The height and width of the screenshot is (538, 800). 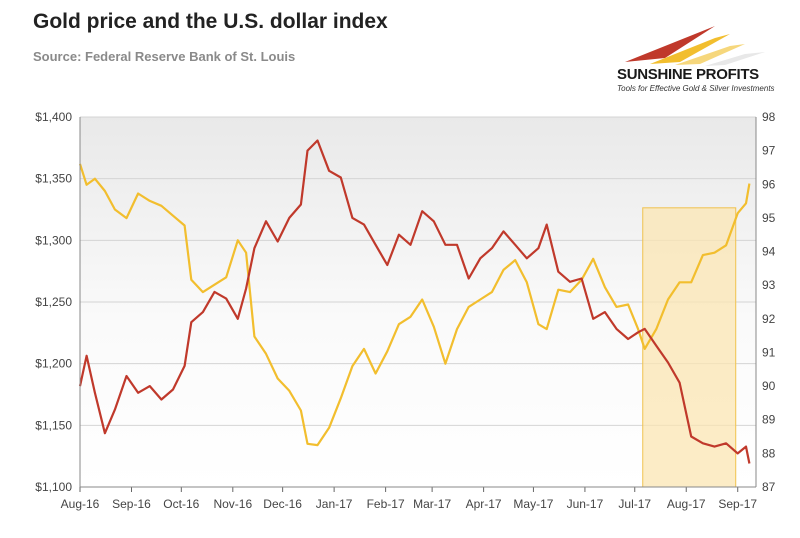 I want to click on y-right-tick-label: 88, so click(x=769, y=453).